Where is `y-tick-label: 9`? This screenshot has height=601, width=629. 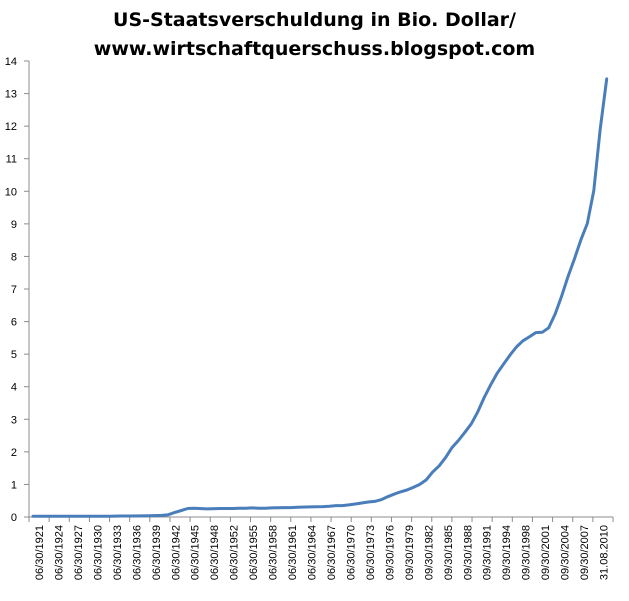 y-tick-label: 9 is located at coordinates (14, 225).